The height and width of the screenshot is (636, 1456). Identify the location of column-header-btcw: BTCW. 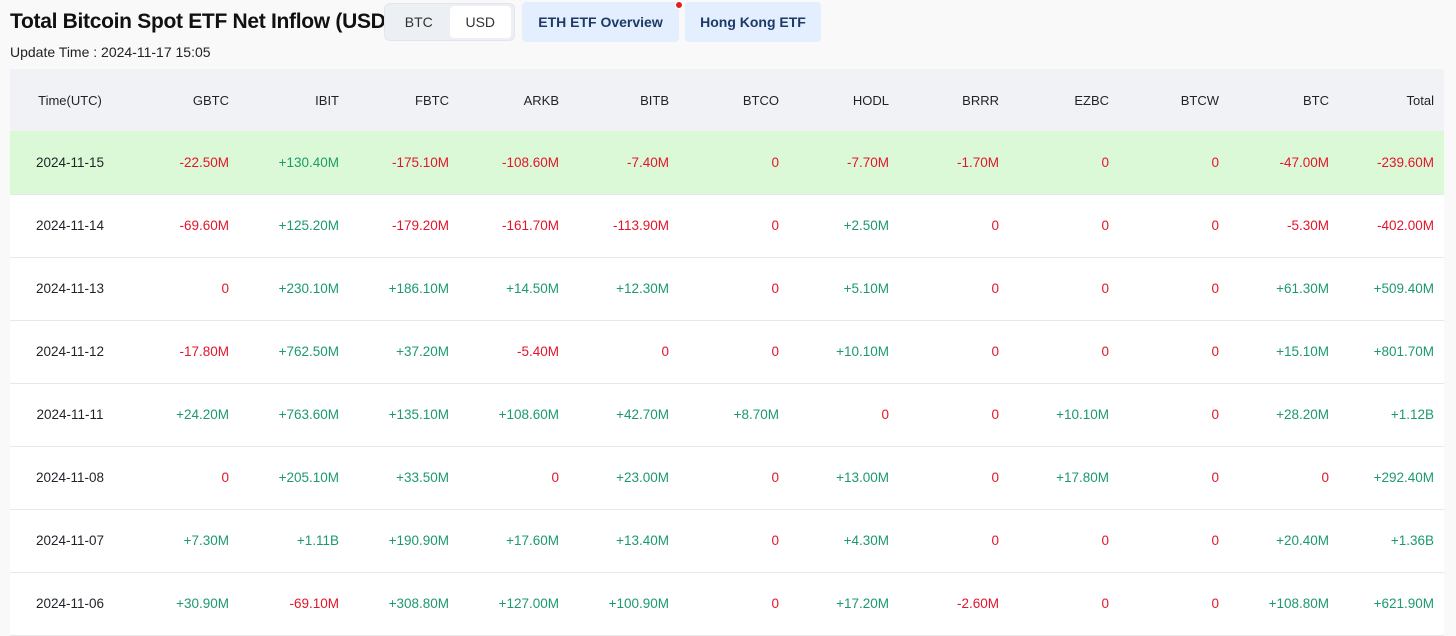
(1174, 100).